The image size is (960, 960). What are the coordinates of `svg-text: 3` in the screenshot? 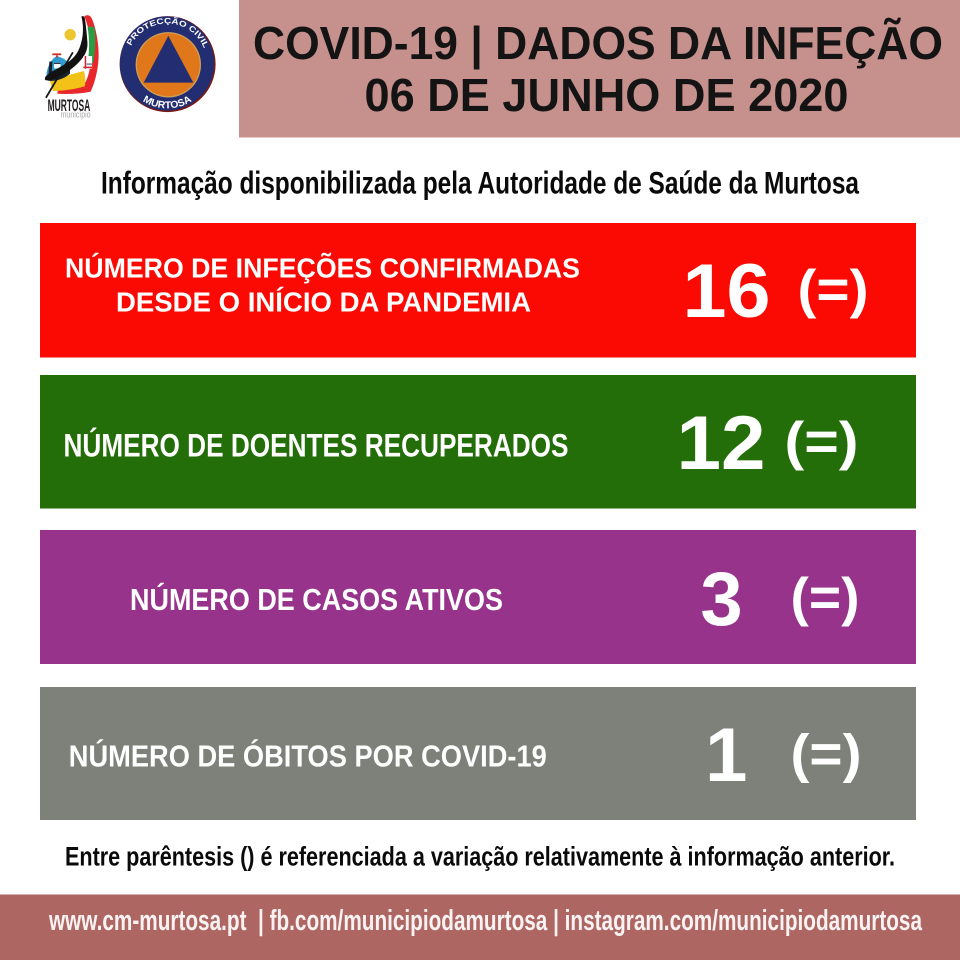 It's located at (721, 599).